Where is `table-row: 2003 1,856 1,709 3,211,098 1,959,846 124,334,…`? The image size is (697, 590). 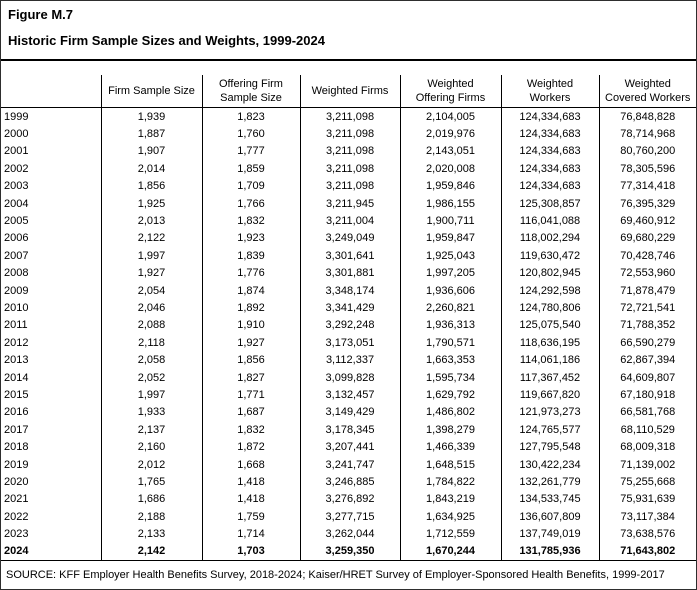 table-row: 2003 1,856 1,709 3,211,098 1,959,846 124,334,… is located at coordinates (348, 186).